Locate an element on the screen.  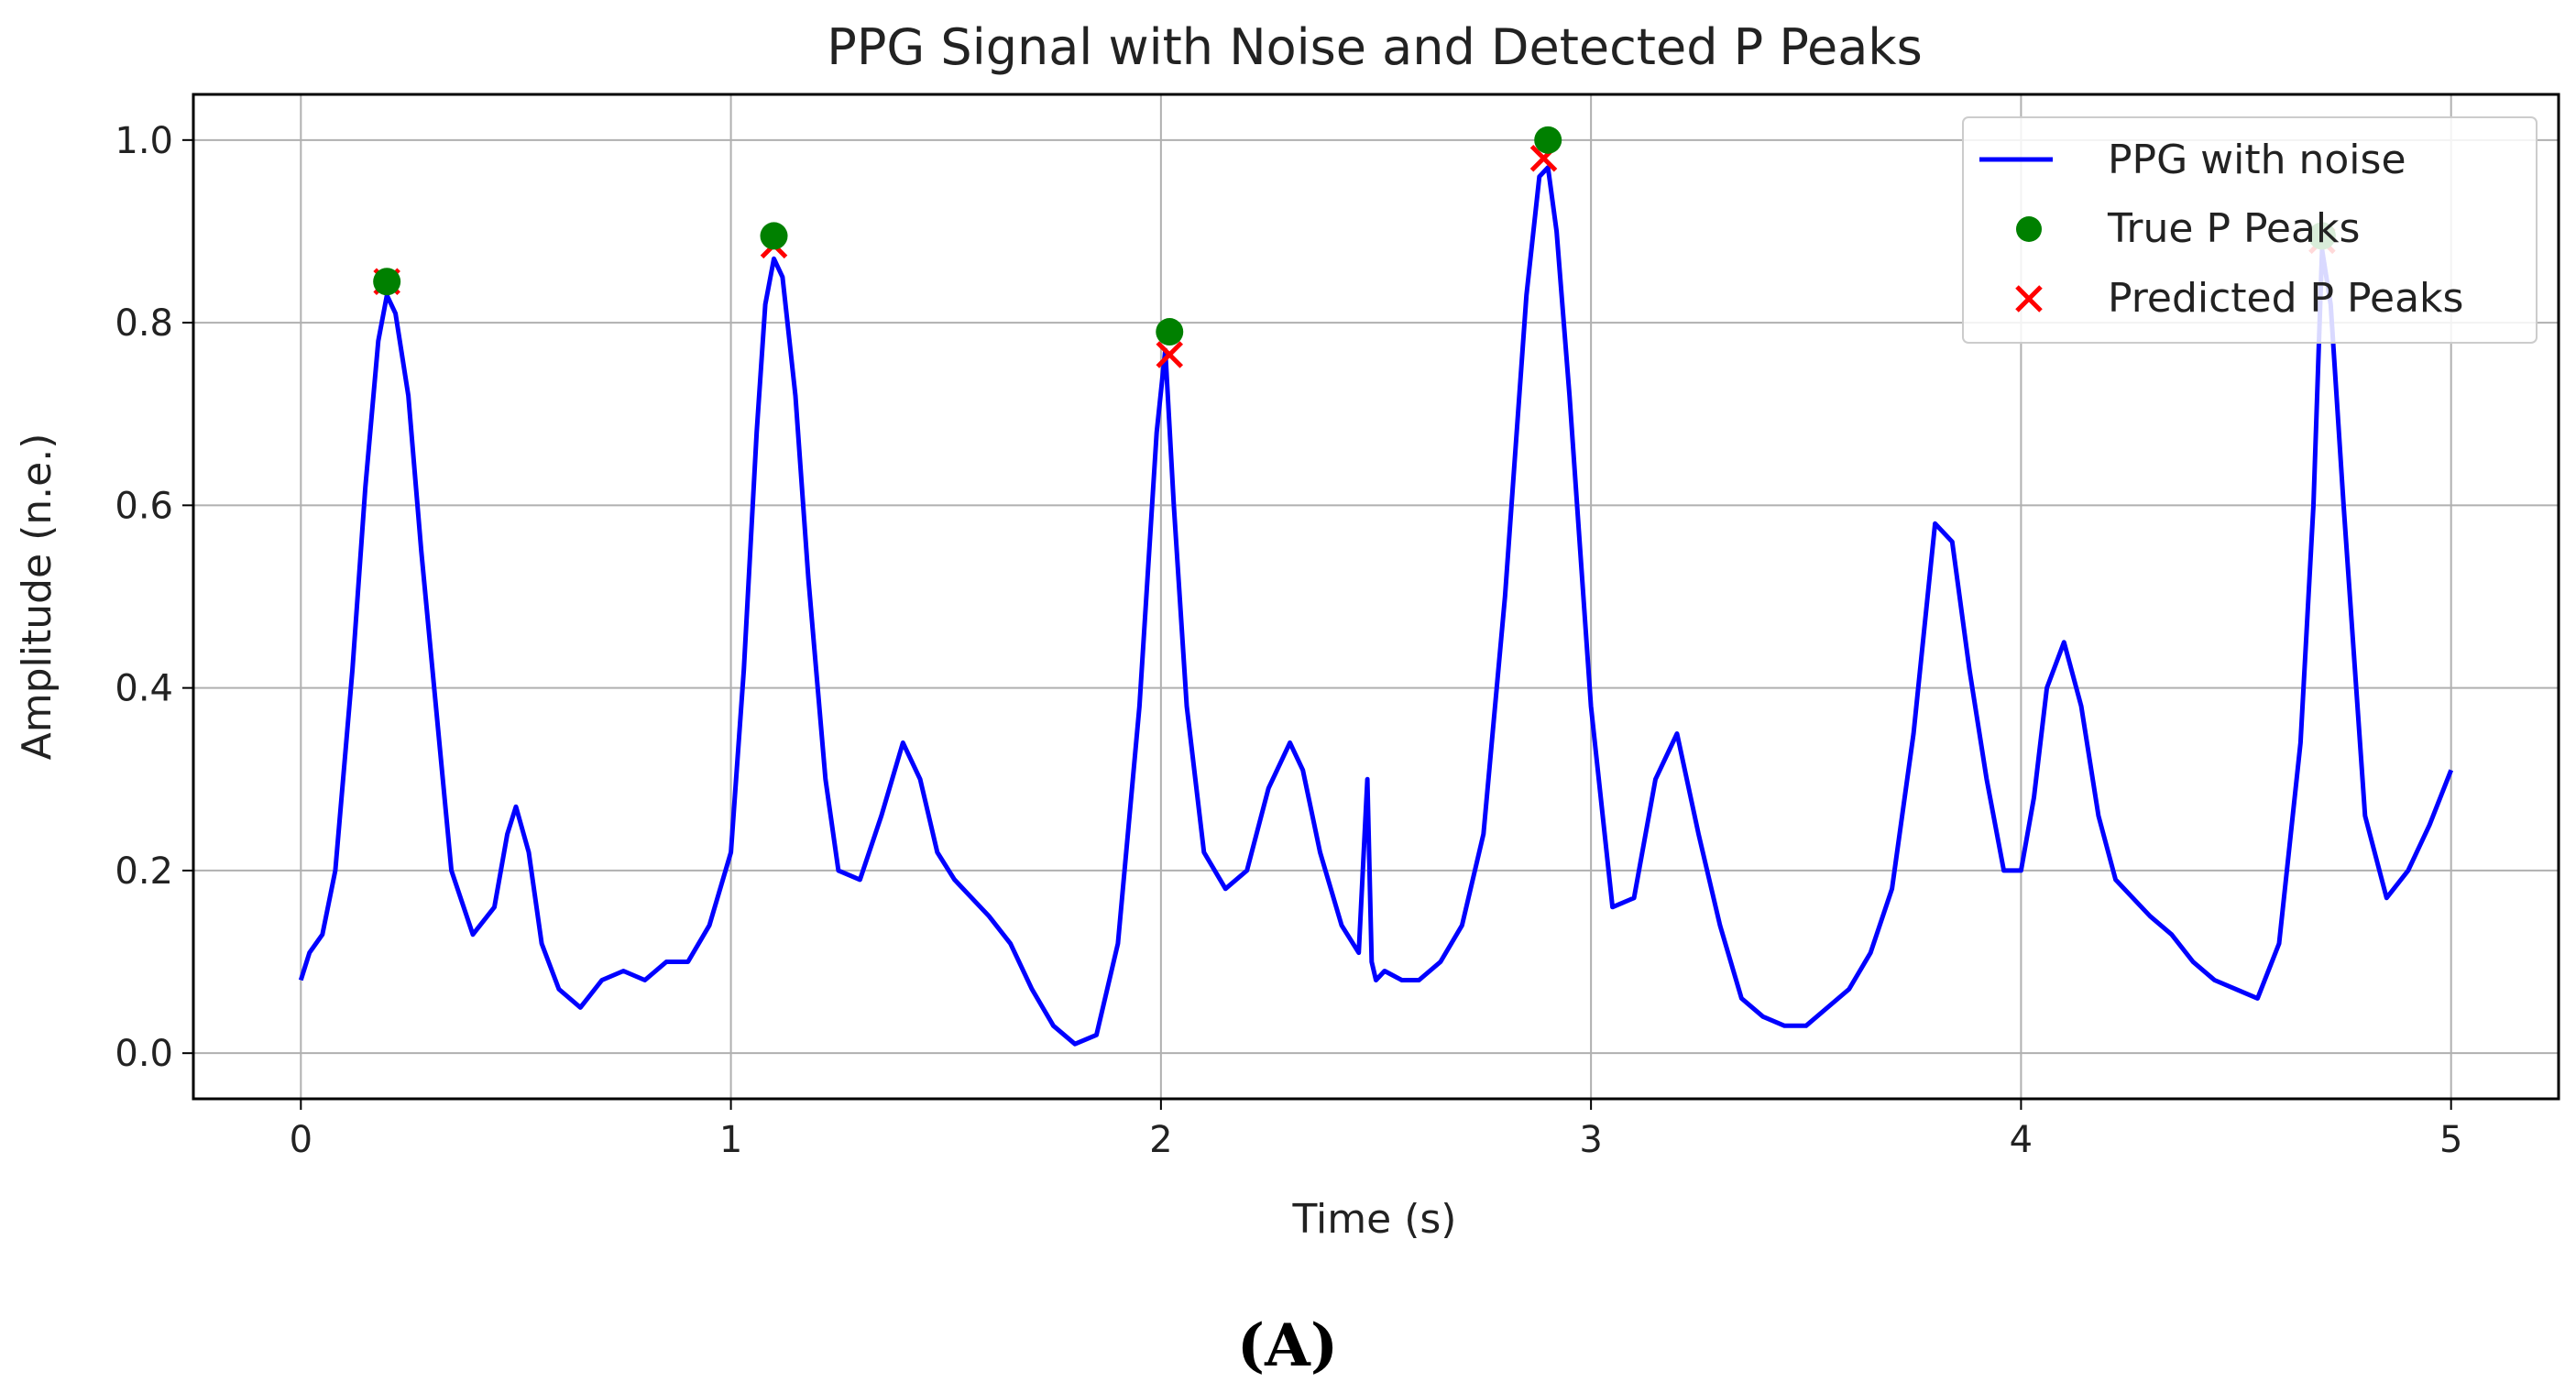
x-axis-label: Time (s) is located at coordinates (1374, 1220).